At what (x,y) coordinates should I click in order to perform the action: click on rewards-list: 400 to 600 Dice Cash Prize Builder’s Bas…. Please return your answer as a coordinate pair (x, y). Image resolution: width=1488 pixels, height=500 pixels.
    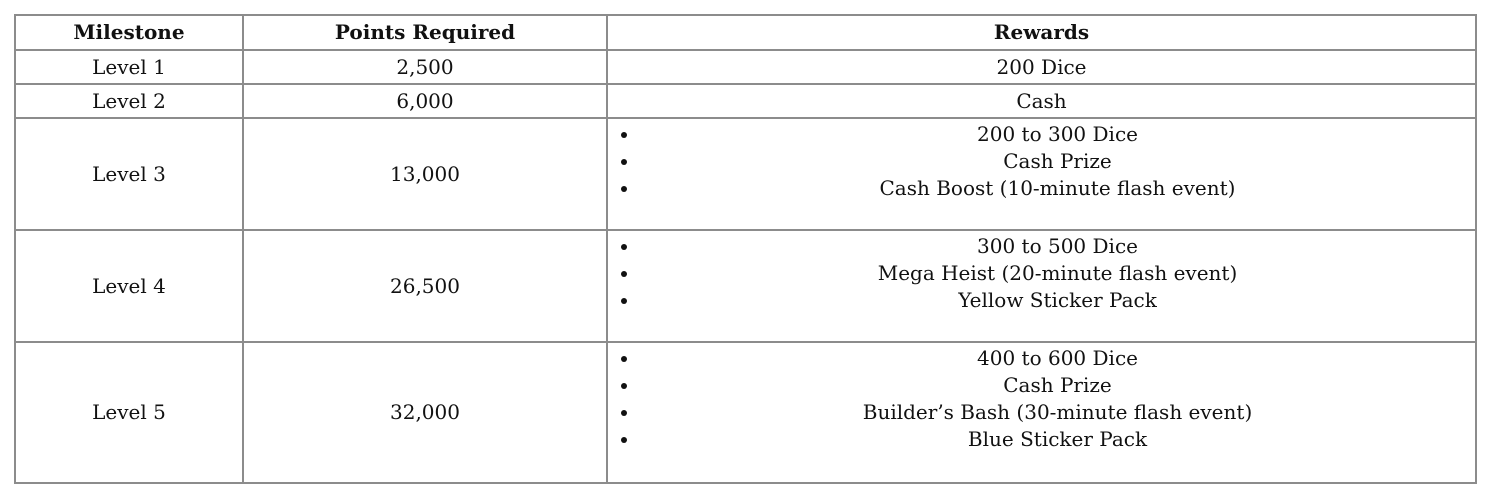
    Looking at the image, I should click on (1041, 399).